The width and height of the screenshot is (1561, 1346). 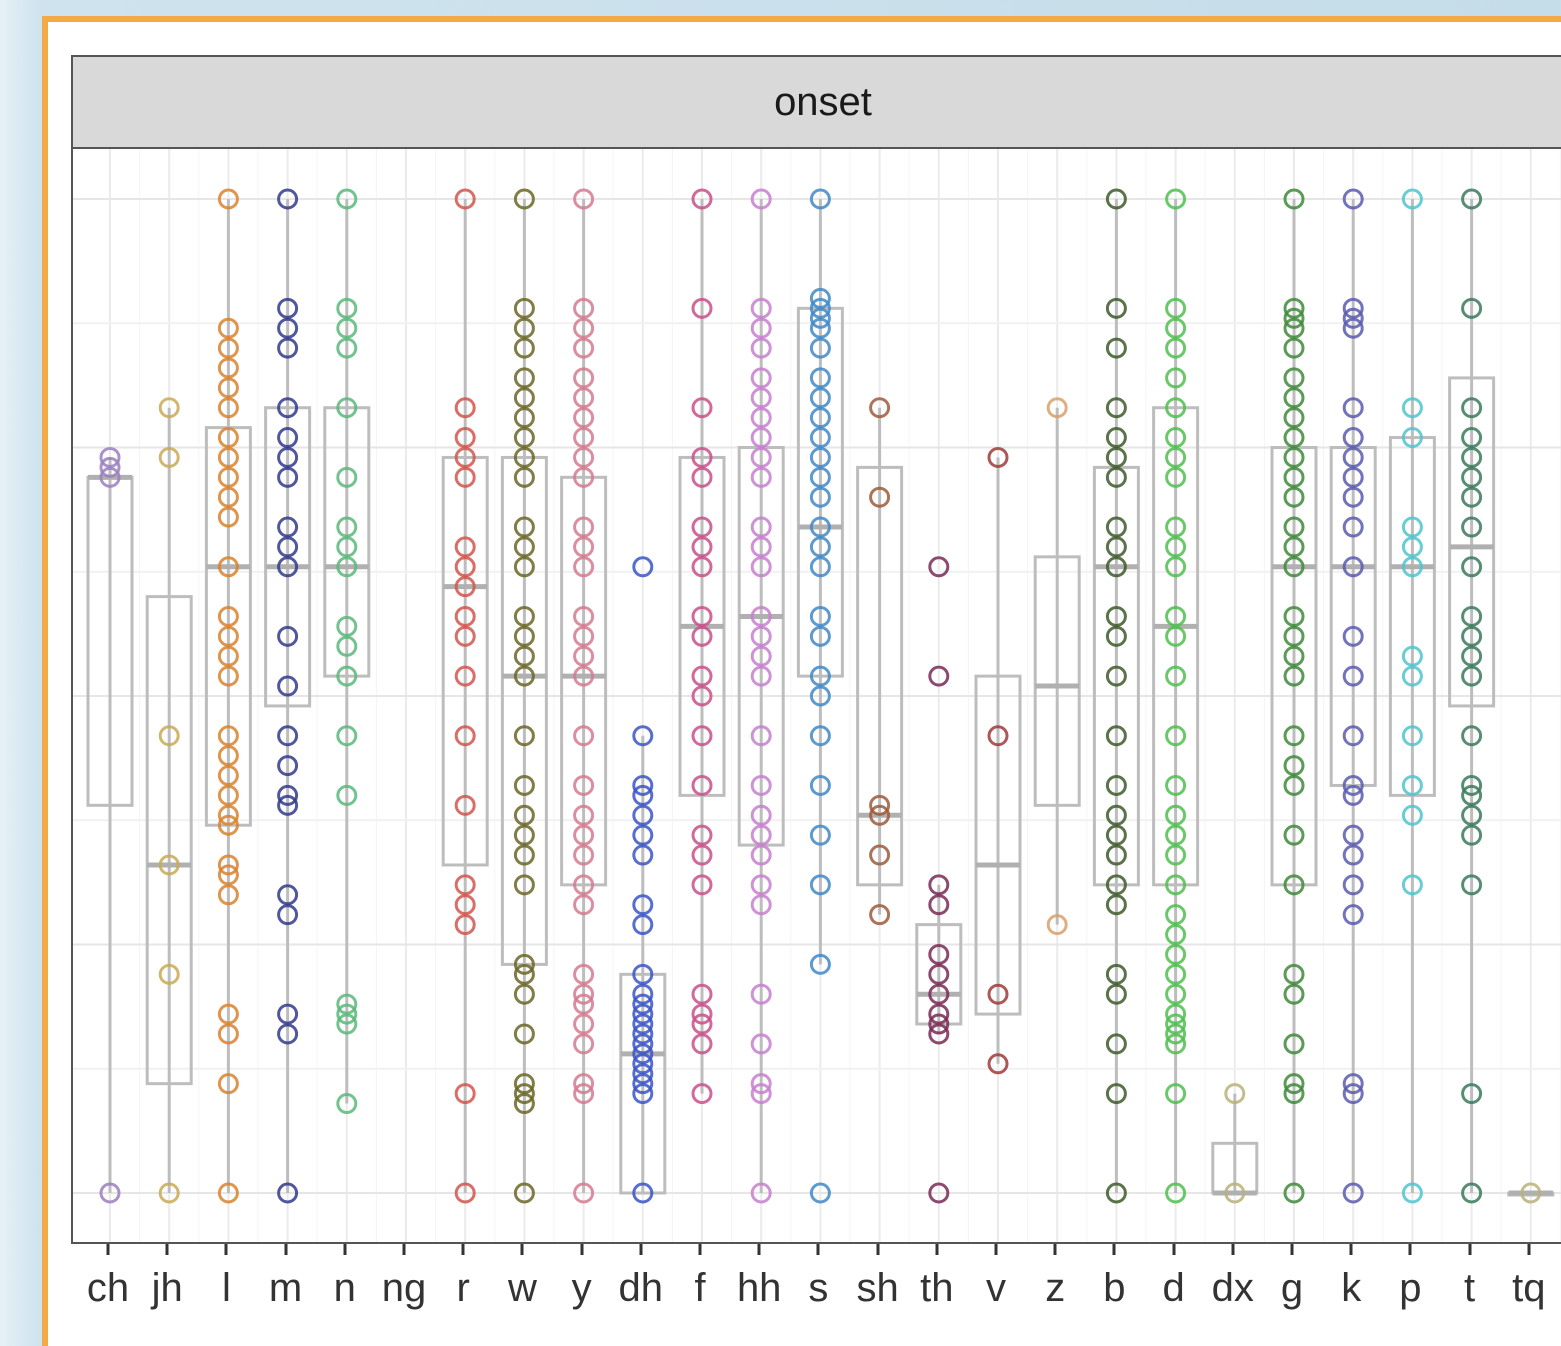 I want to click on point-jh, so click(x=169, y=974).